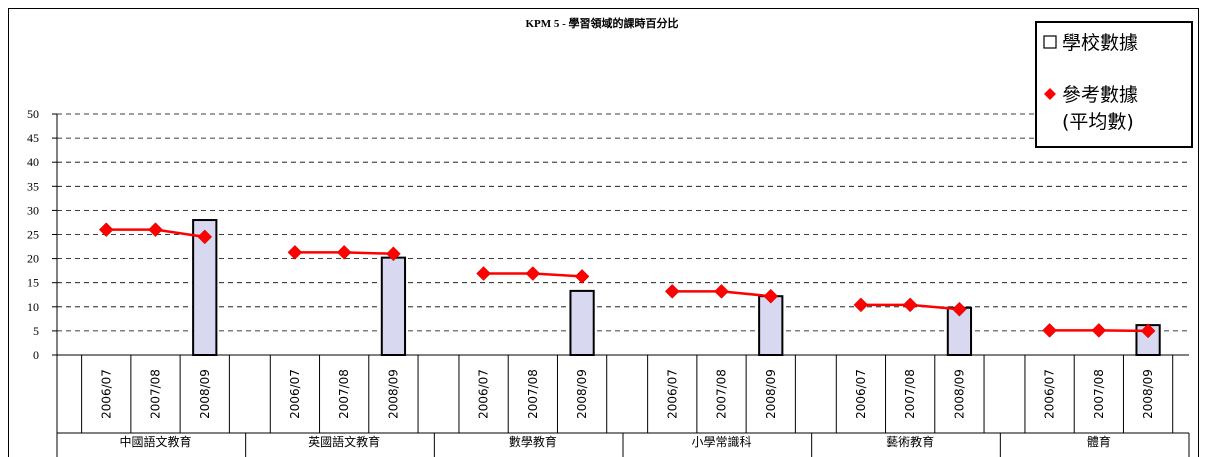 The width and height of the screenshot is (1207, 457). What do you see at coordinates (1099, 441) in the screenshot?
I see `group-label: 體育` at bounding box center [1099, 441].